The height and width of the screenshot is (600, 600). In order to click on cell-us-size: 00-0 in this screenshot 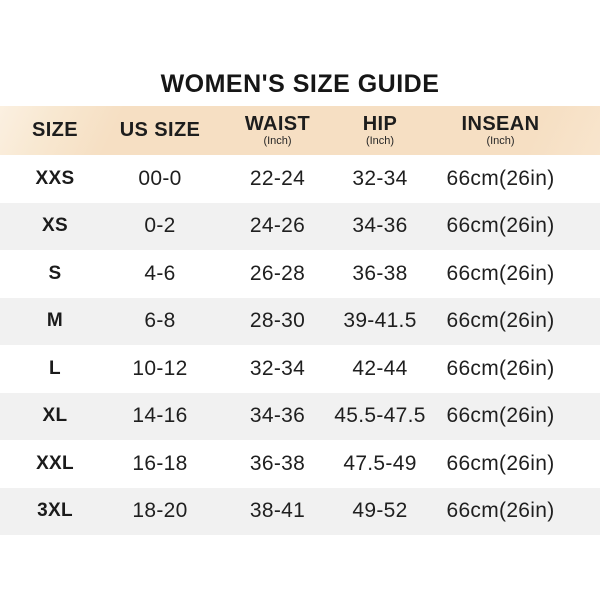, I will do `click(160, 178)`.